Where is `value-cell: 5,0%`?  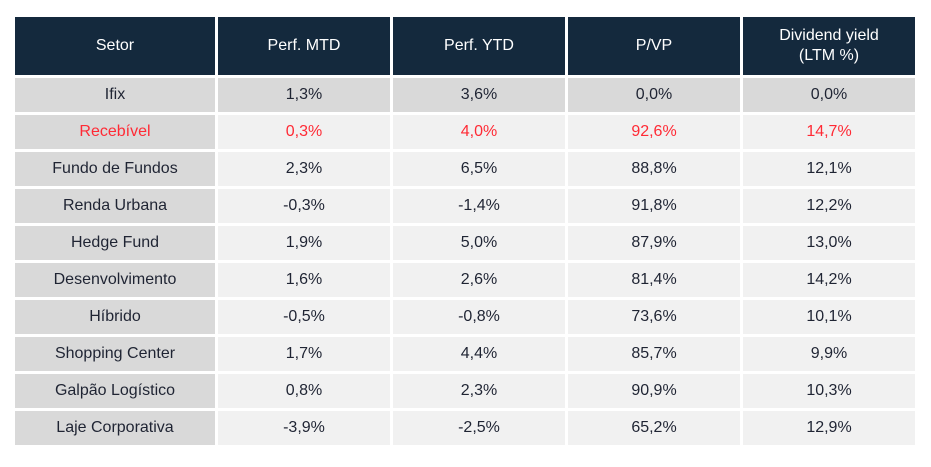
value-cell: 5,0% is located at coordinates (479, 243).